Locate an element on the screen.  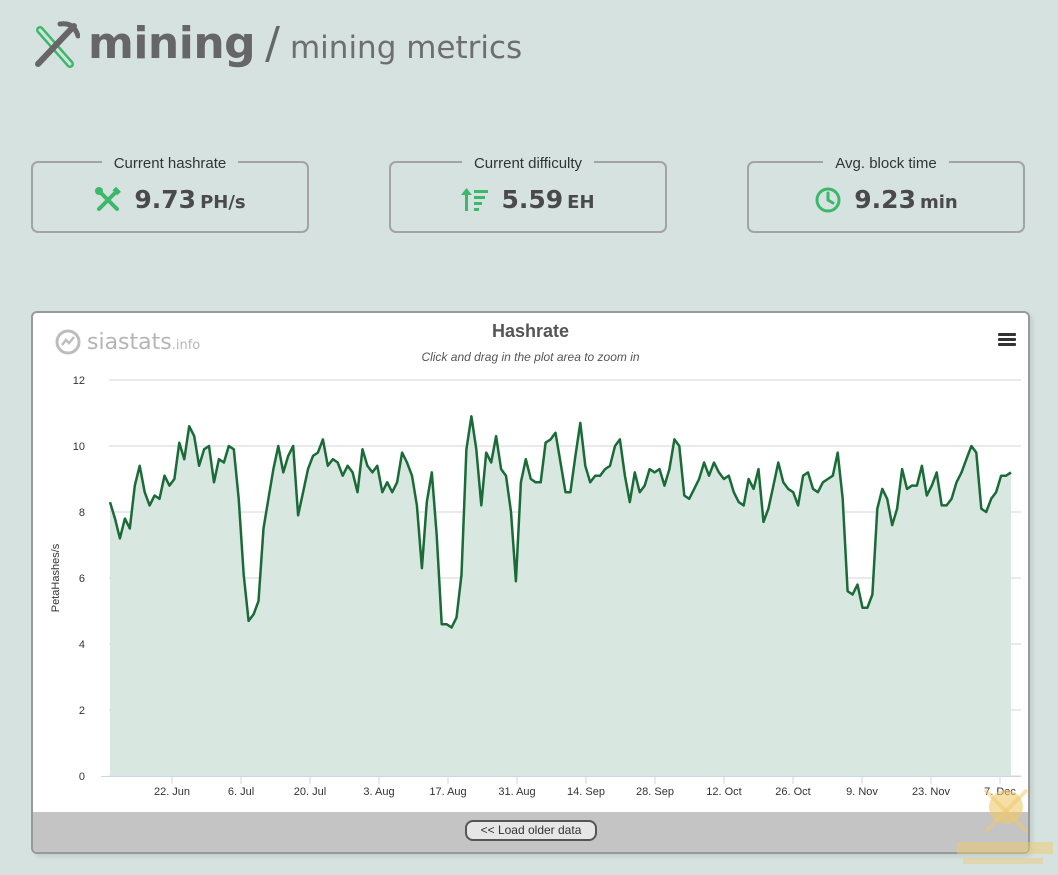
sort-desc-icon is located at coordinates (475, 199).